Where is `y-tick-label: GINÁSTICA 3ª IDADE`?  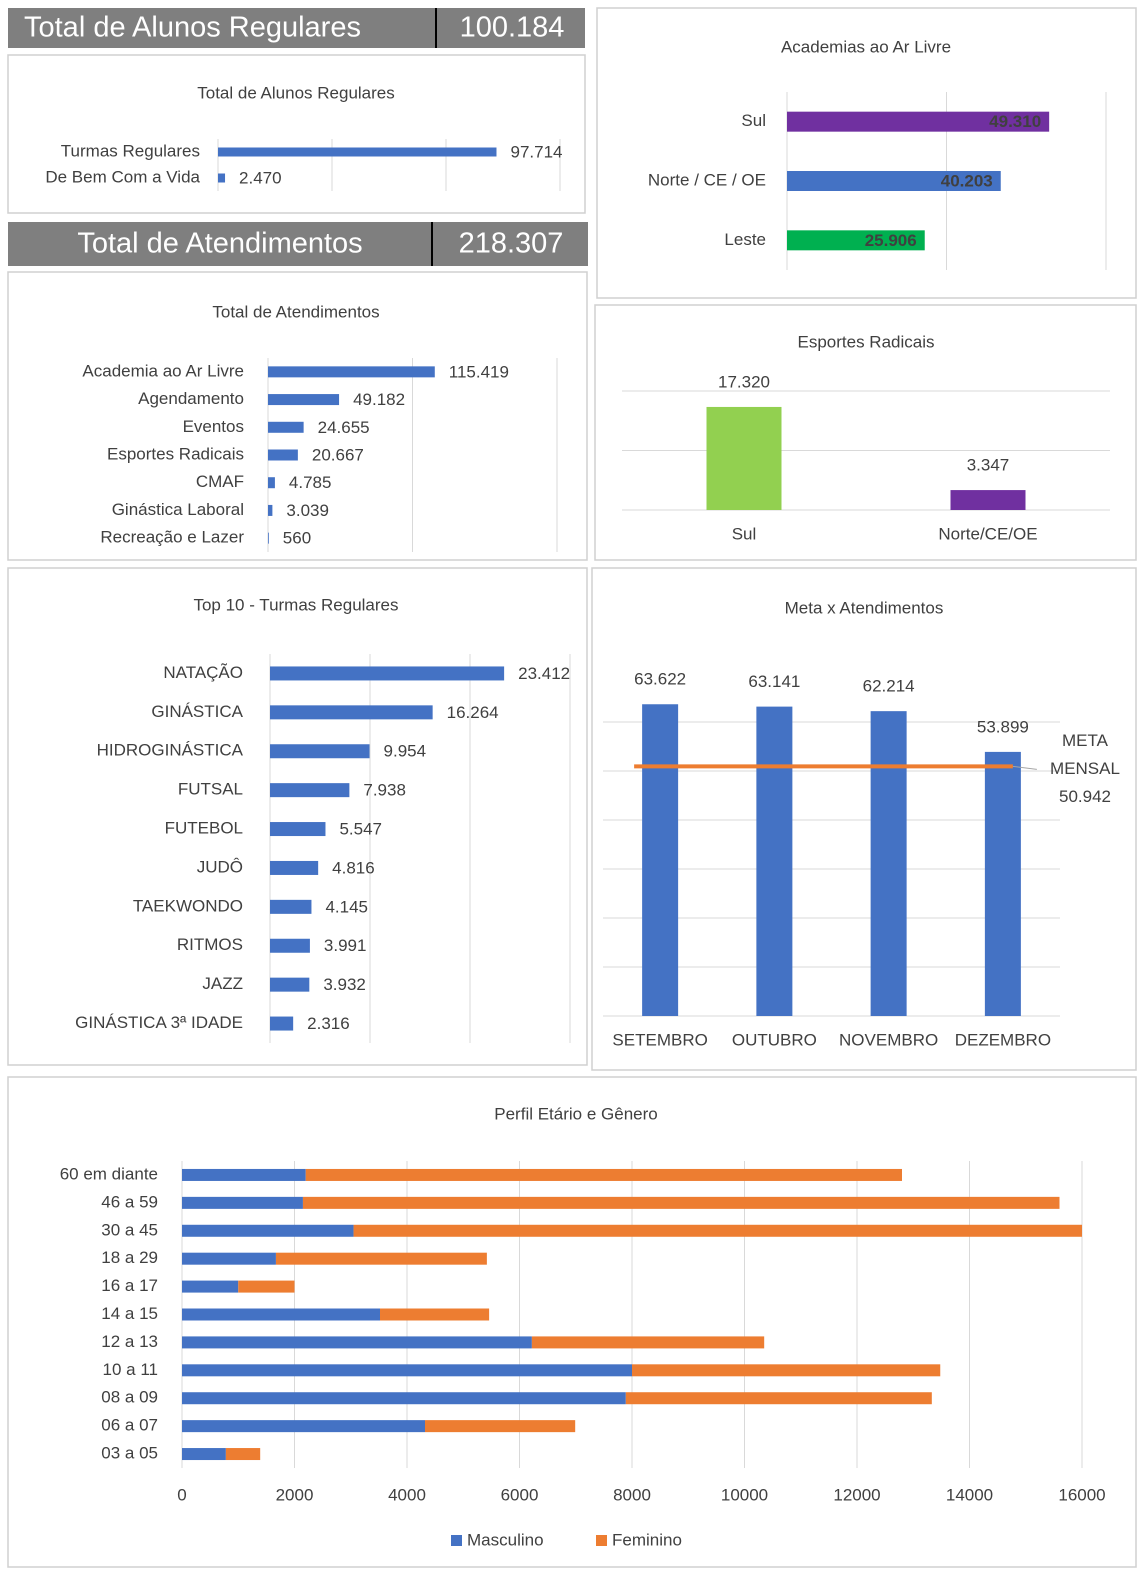 y-tick-label: GINÁSTICA 3ª IDADE is located at coordinates (159, 1022).